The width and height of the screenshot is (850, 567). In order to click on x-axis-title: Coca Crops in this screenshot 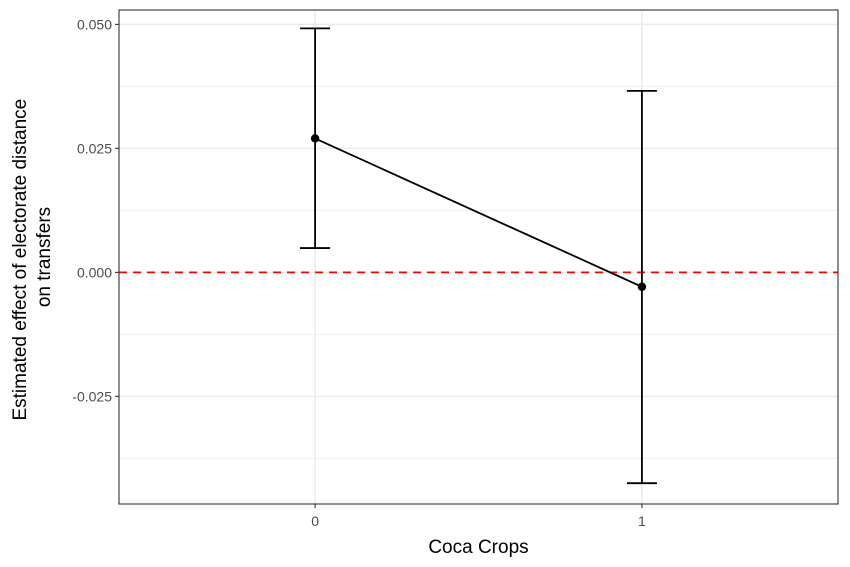, I will do `click(478, 547)`.